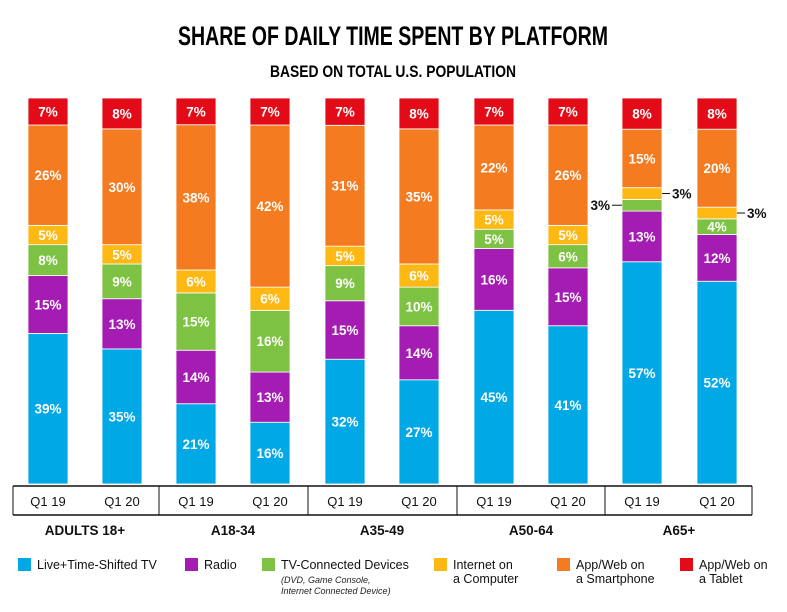 This screenshot has height=612, width=787. What do you see at coordinates (345, 565) in the screenshot?
I see `legend-label: TV-Connected Devices` at bounding box center [345, 565].